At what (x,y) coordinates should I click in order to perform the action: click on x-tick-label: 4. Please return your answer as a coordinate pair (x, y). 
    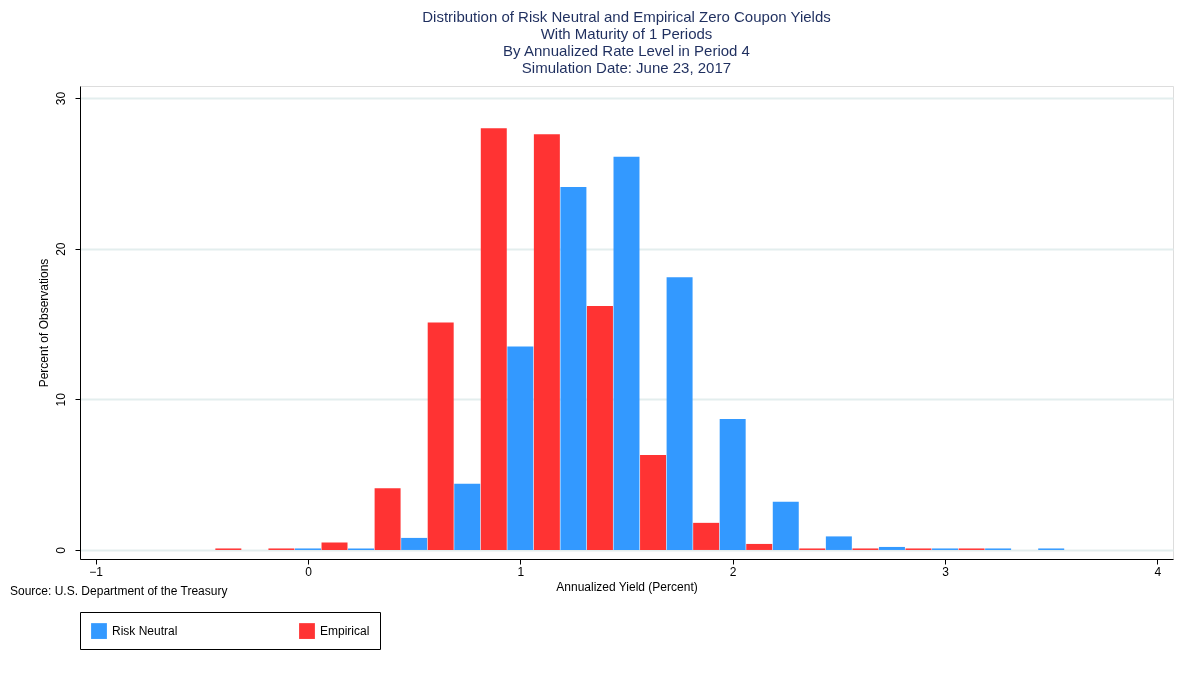
    Looking at the image, I should click on (1158, 571).